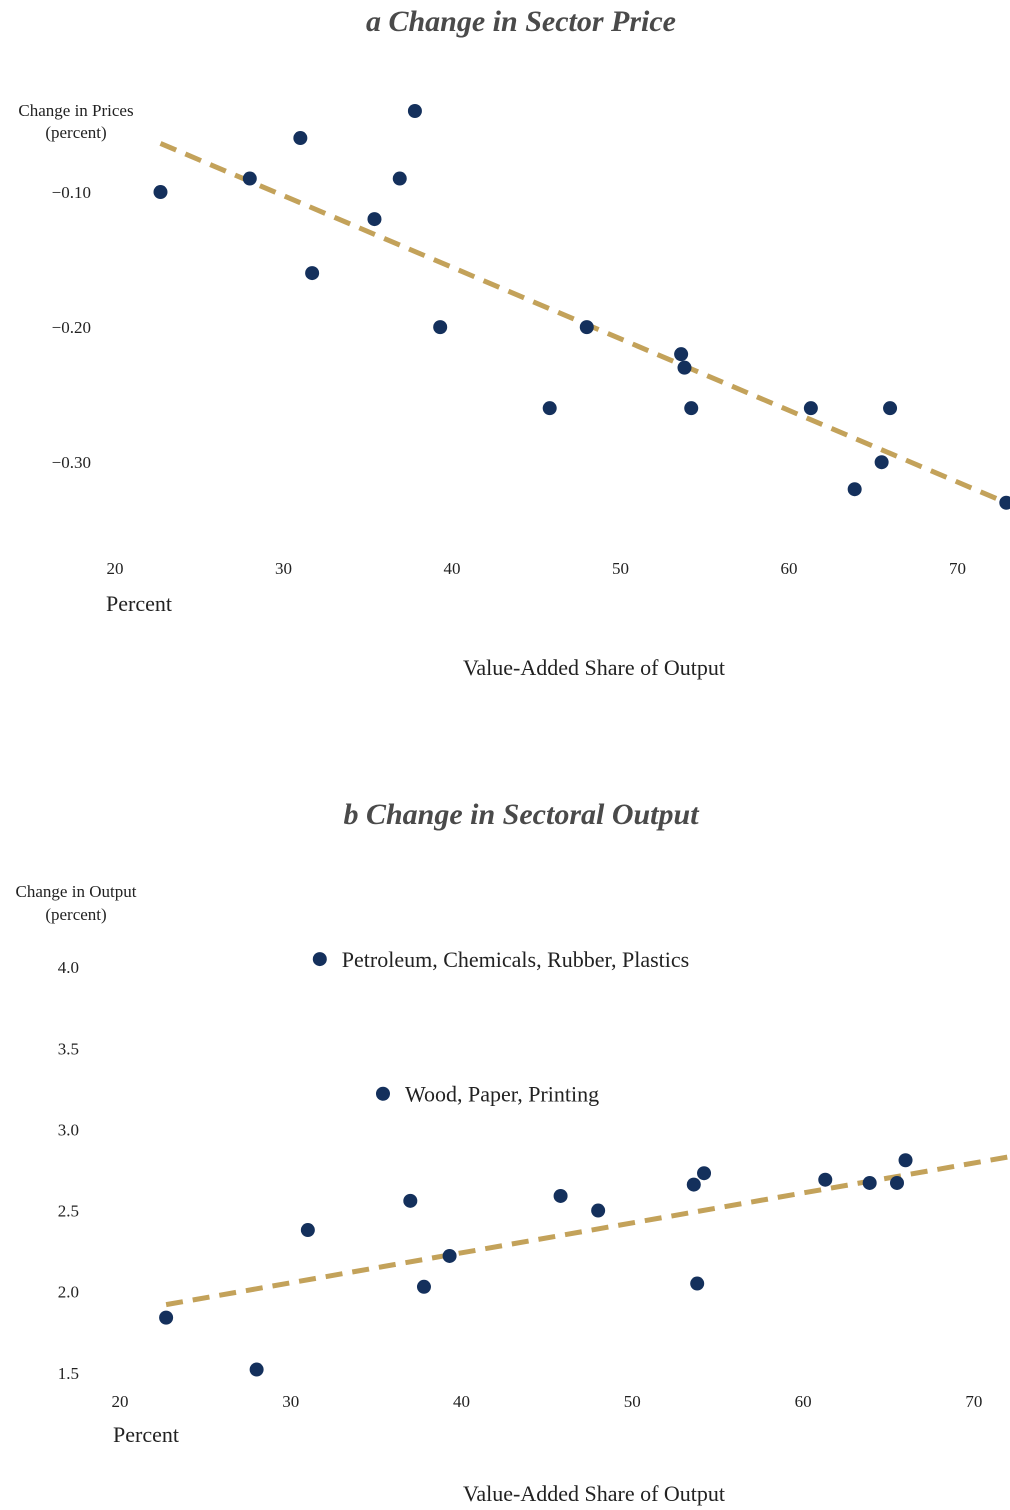 This screenshot has width=1010, height=1510. I want to click on y-tick-label: −0.20, so click(71, 327).